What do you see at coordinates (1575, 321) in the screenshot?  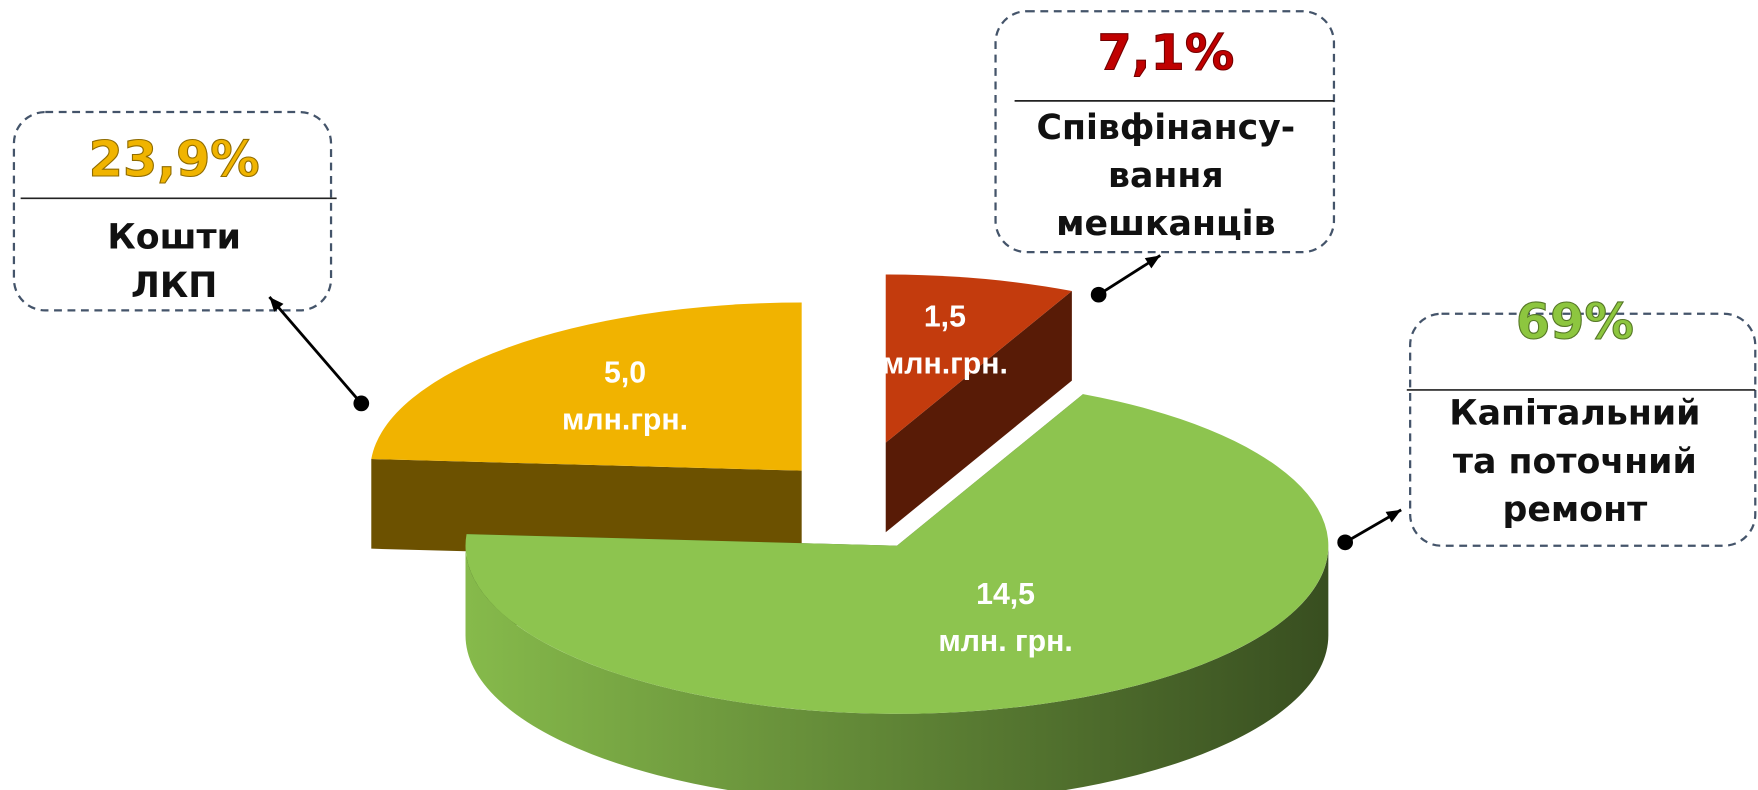 I see `percent-label: 69%` at bounding box center [1575, 321].